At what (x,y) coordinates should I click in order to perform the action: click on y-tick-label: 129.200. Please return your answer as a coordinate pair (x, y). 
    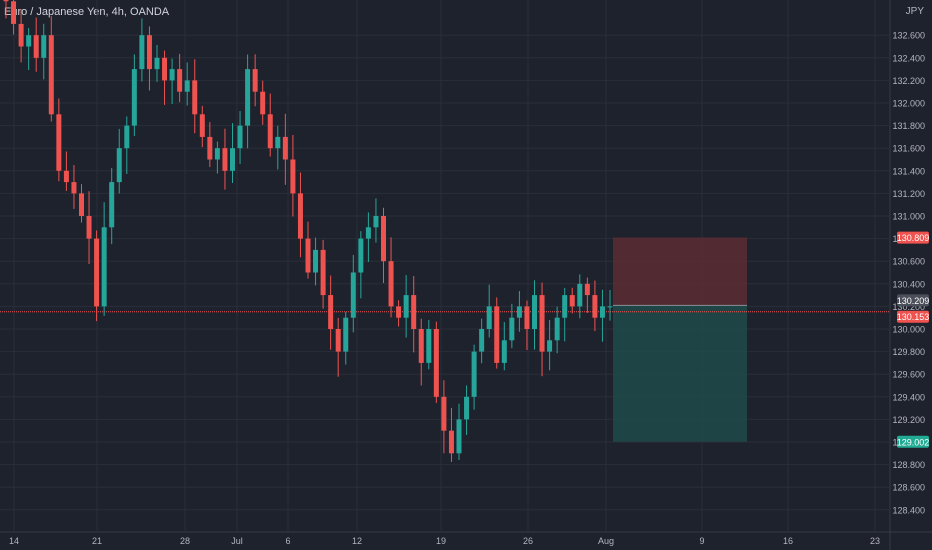
    Looking at the image, I should click on (908, 420).